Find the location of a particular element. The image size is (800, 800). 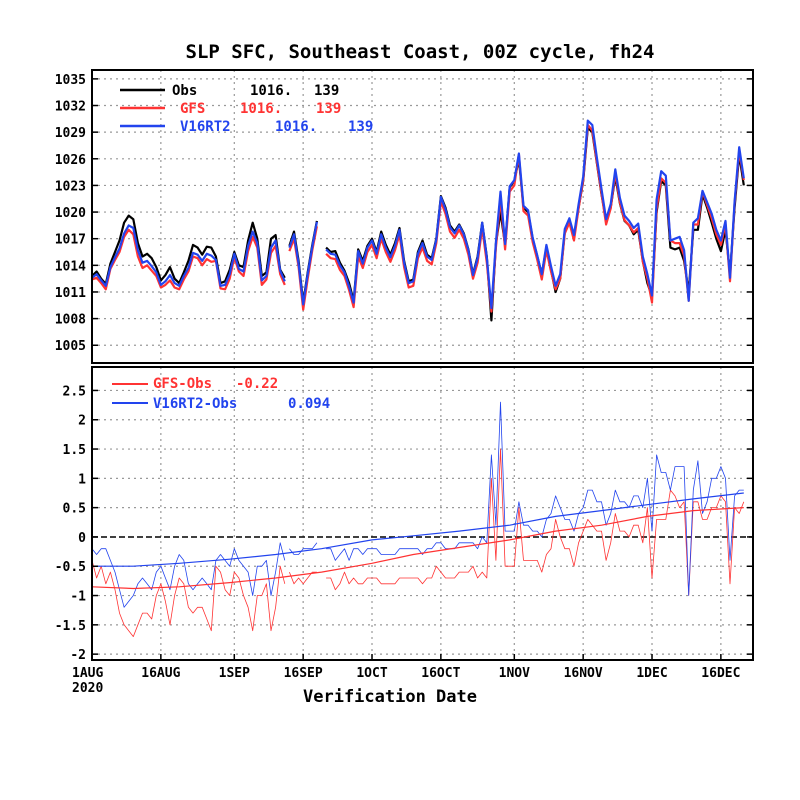

top-ytick-label-10: 1035 is located at coordinates (70, 80).